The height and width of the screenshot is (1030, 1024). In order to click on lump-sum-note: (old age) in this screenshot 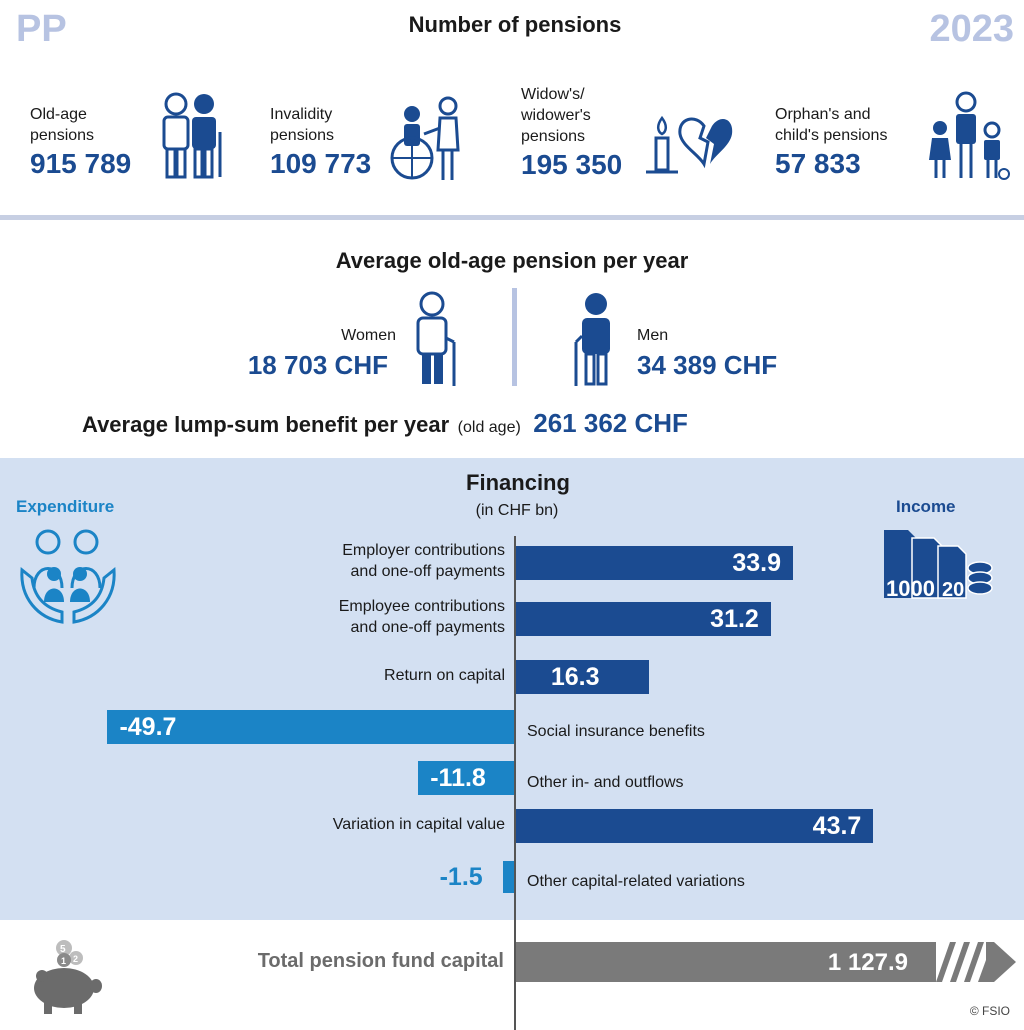, I will do `click(489, 427)`.